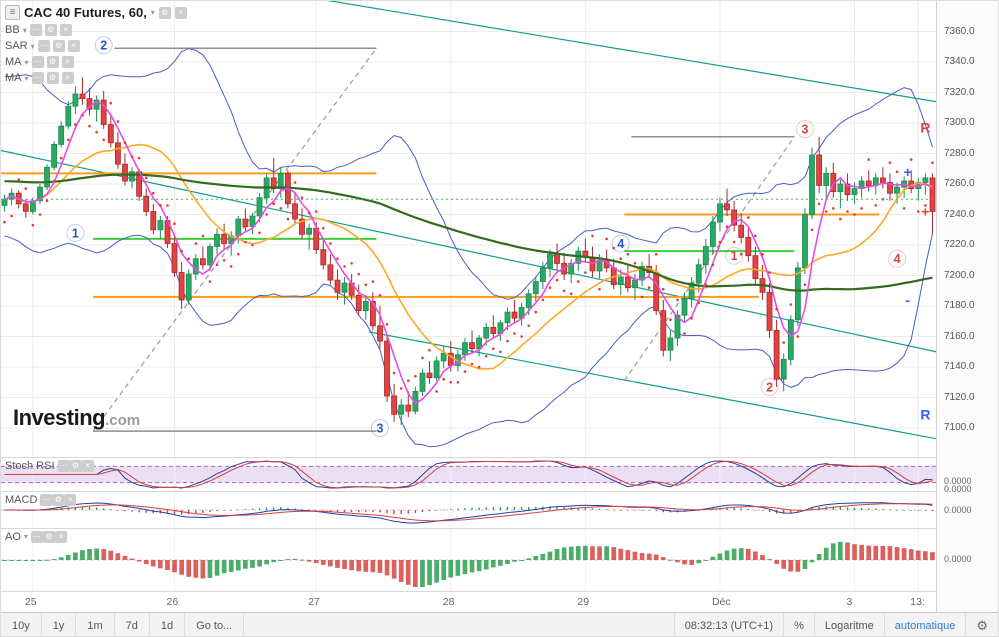 The height and width of the screenshot is (637, 999). I want to click on settings-gear-button: ⚙, so click(981, 624).